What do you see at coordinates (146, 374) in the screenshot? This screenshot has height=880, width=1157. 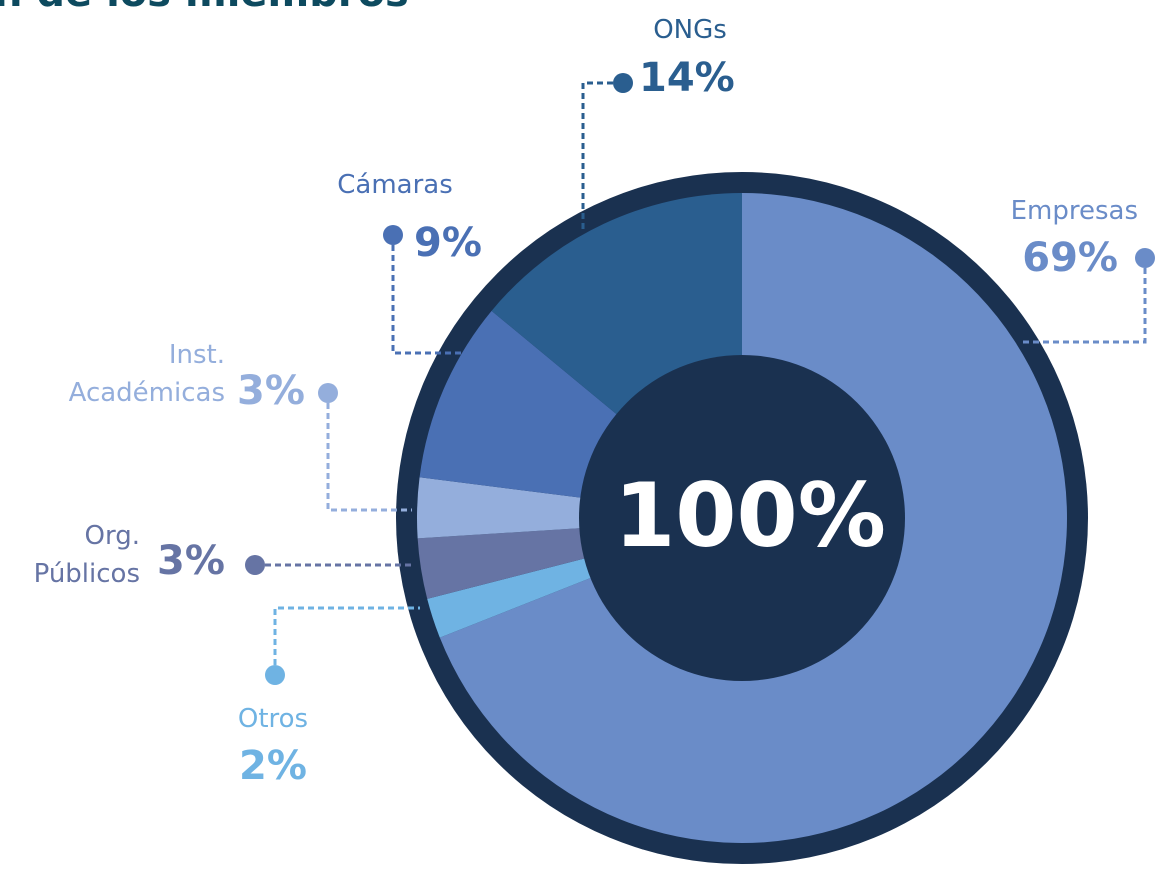 I see `category-label: Inst. Académicas` at bounding box center [146, 374].